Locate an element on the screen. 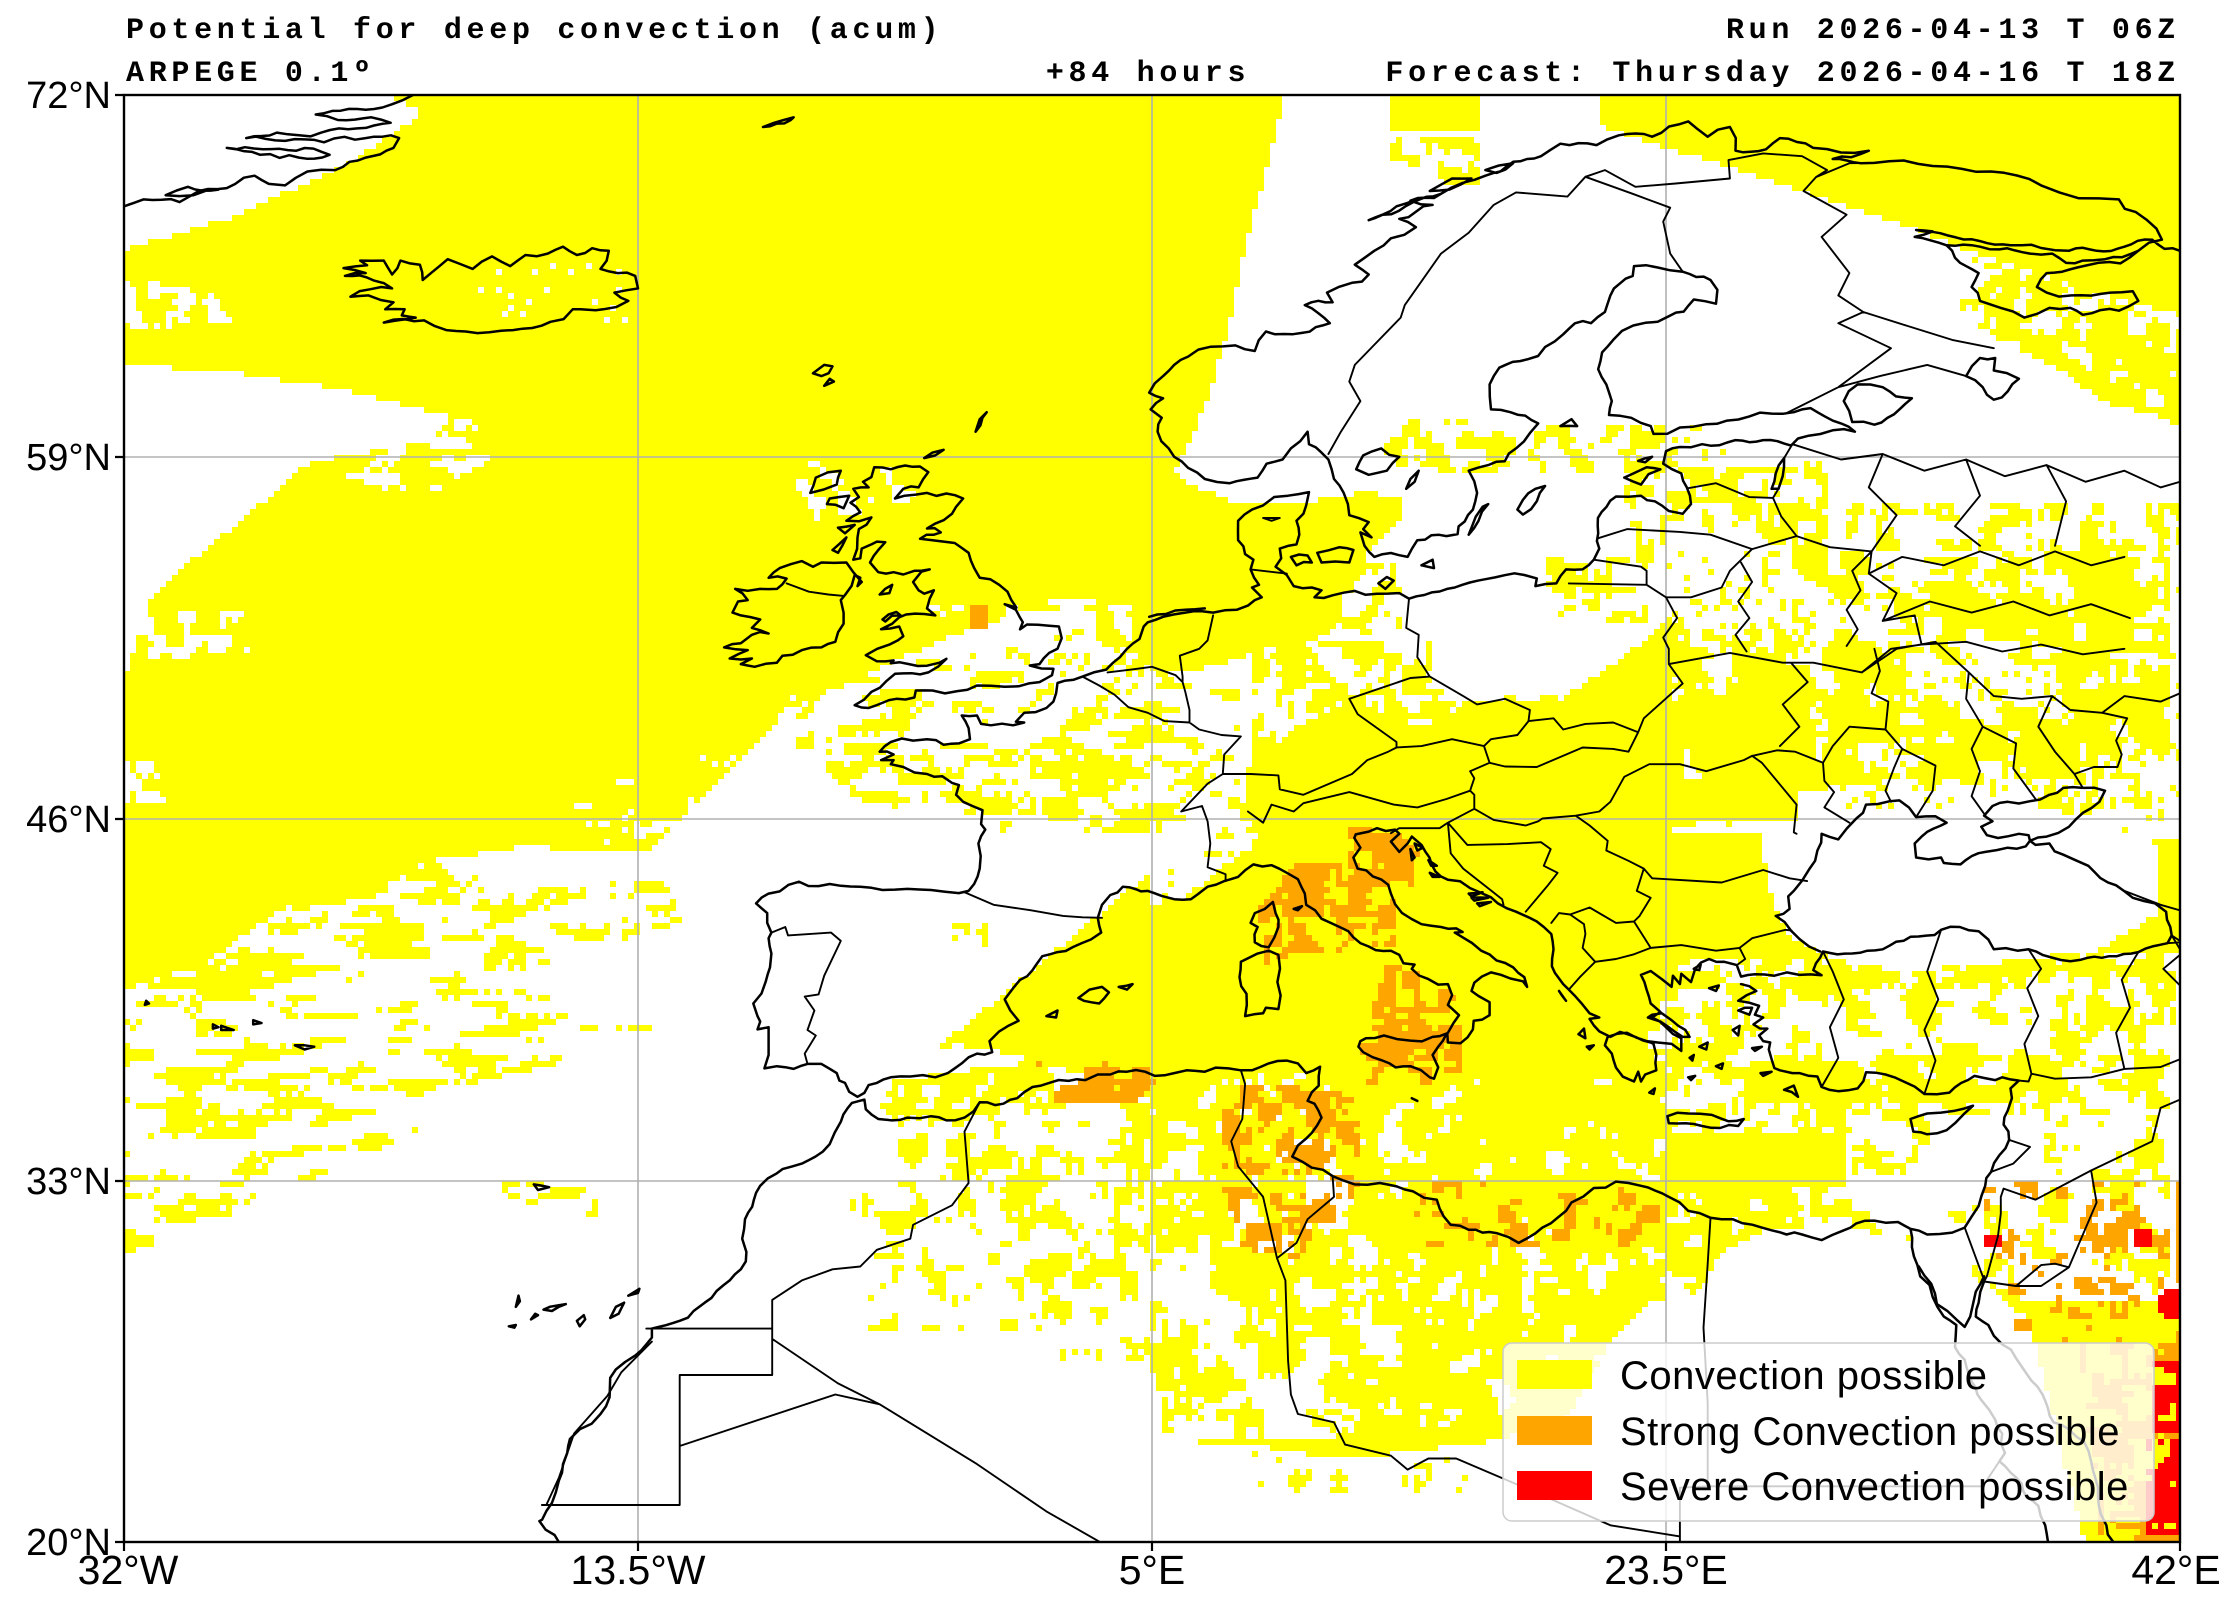 The height and width of the screenshot is (1604, 2233). svg-text: 33°N is located at coordinates (68, 1182).